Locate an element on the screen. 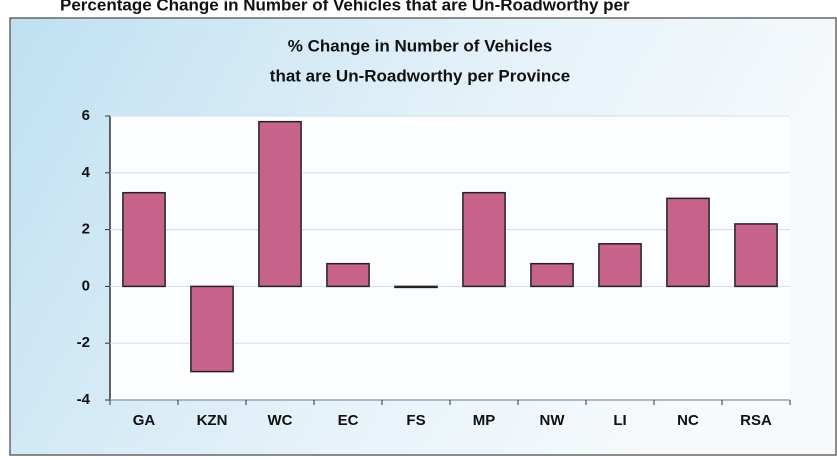 Image resolution: width=837 pixels, height=460 pixels. x-tick-label: EC is located at coordinates (348, 420).